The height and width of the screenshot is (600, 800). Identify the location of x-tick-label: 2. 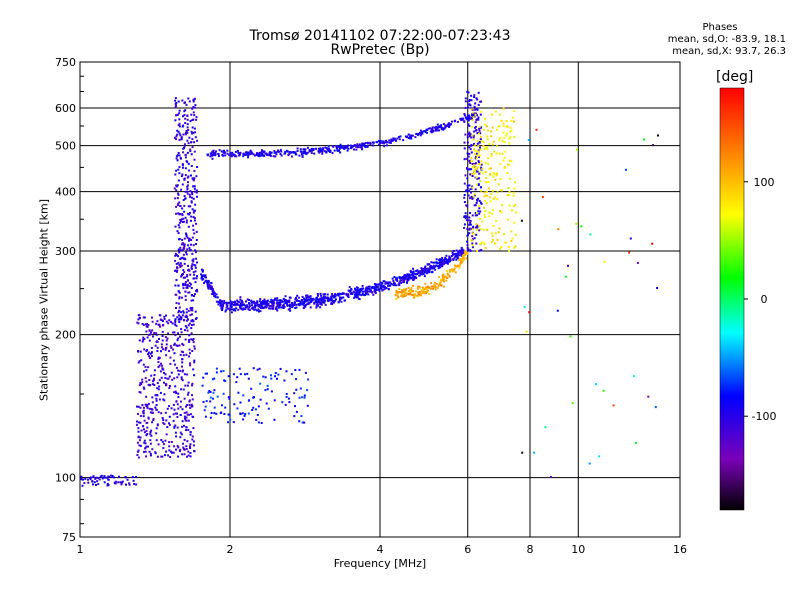
(230, 549).